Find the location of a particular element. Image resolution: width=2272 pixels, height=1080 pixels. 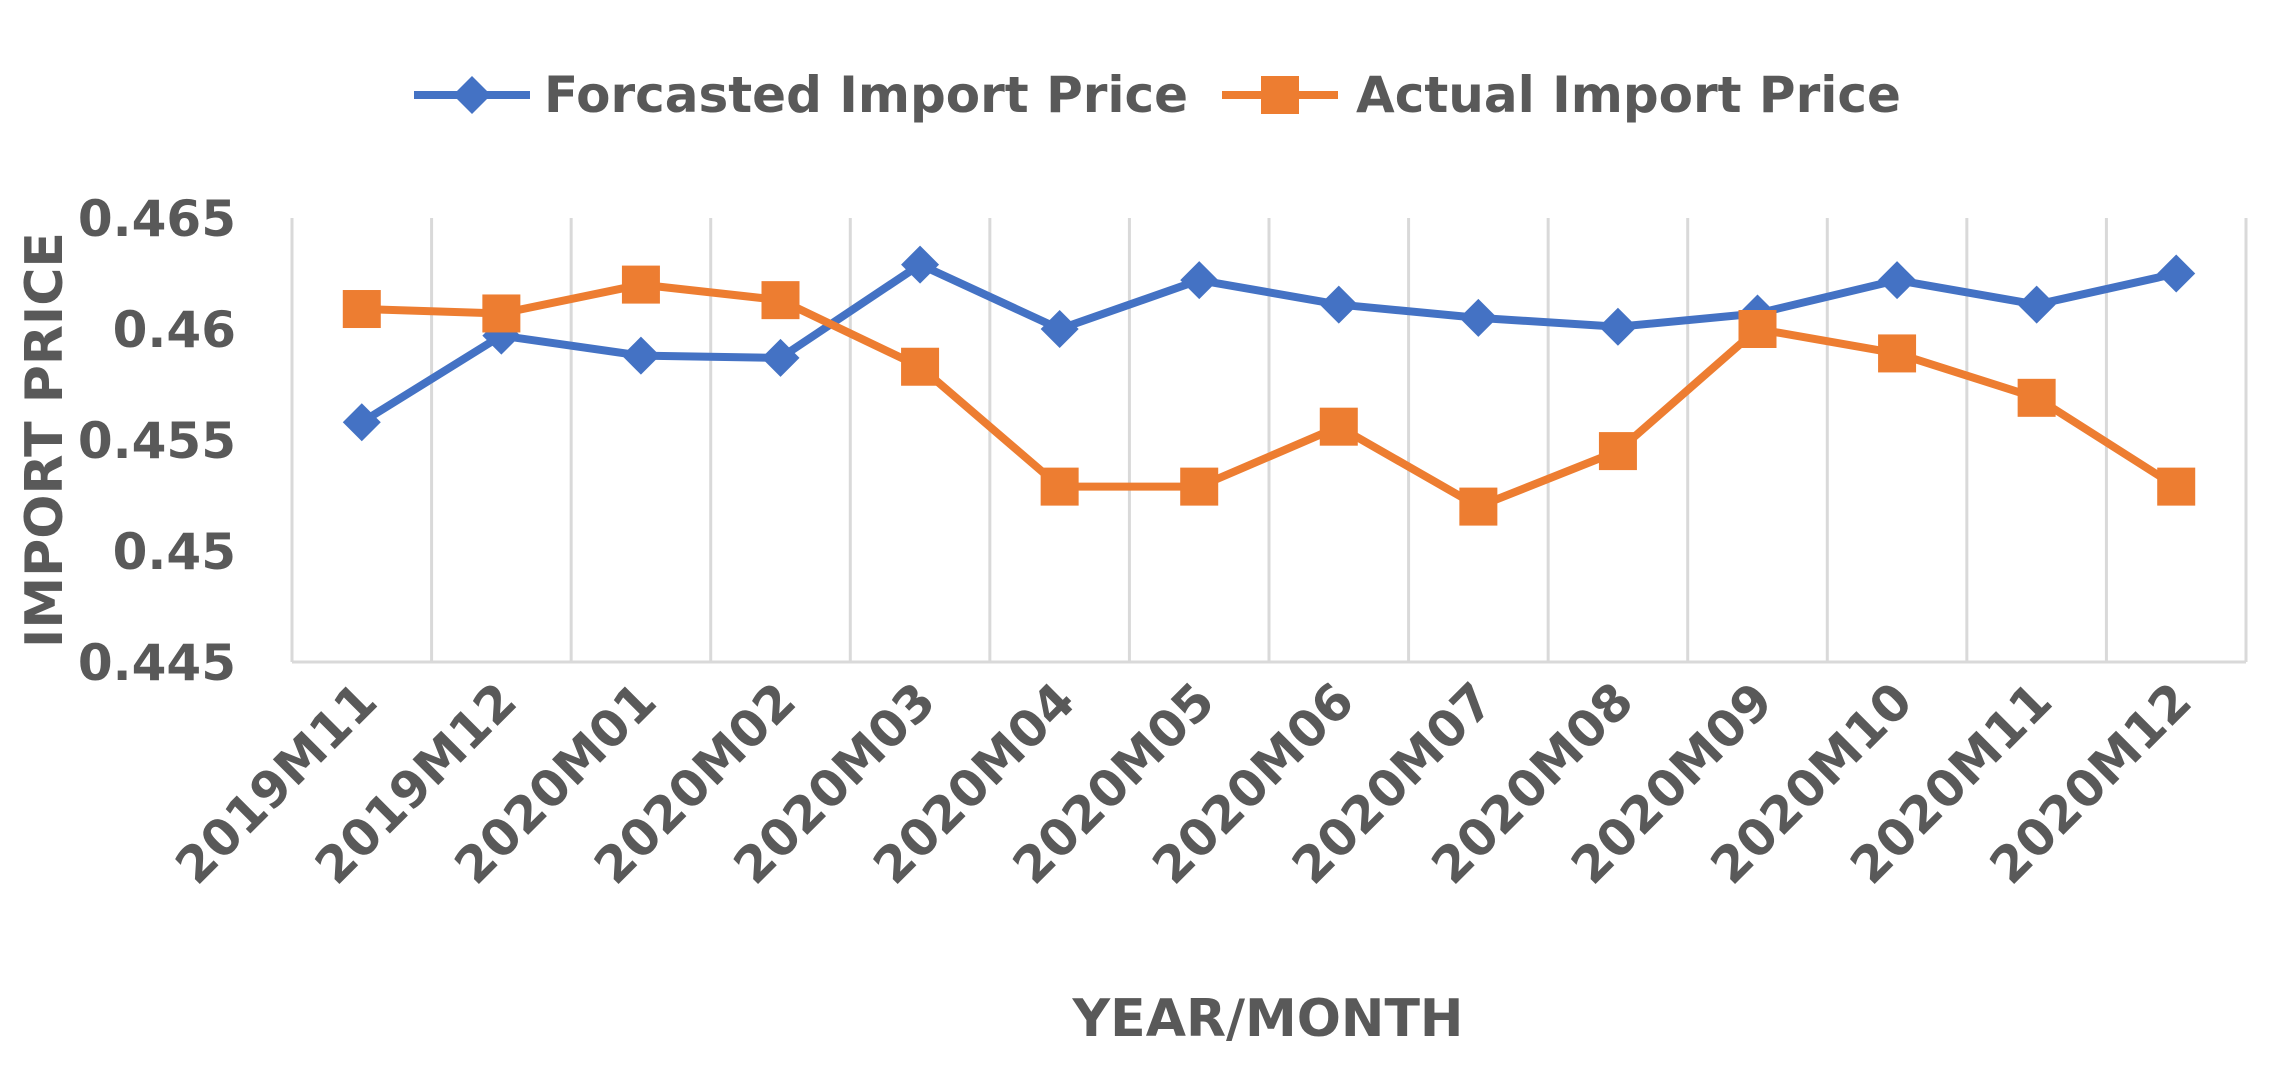

legend-item-actual: Actual Import Price is located at coordinates (1561, 95).